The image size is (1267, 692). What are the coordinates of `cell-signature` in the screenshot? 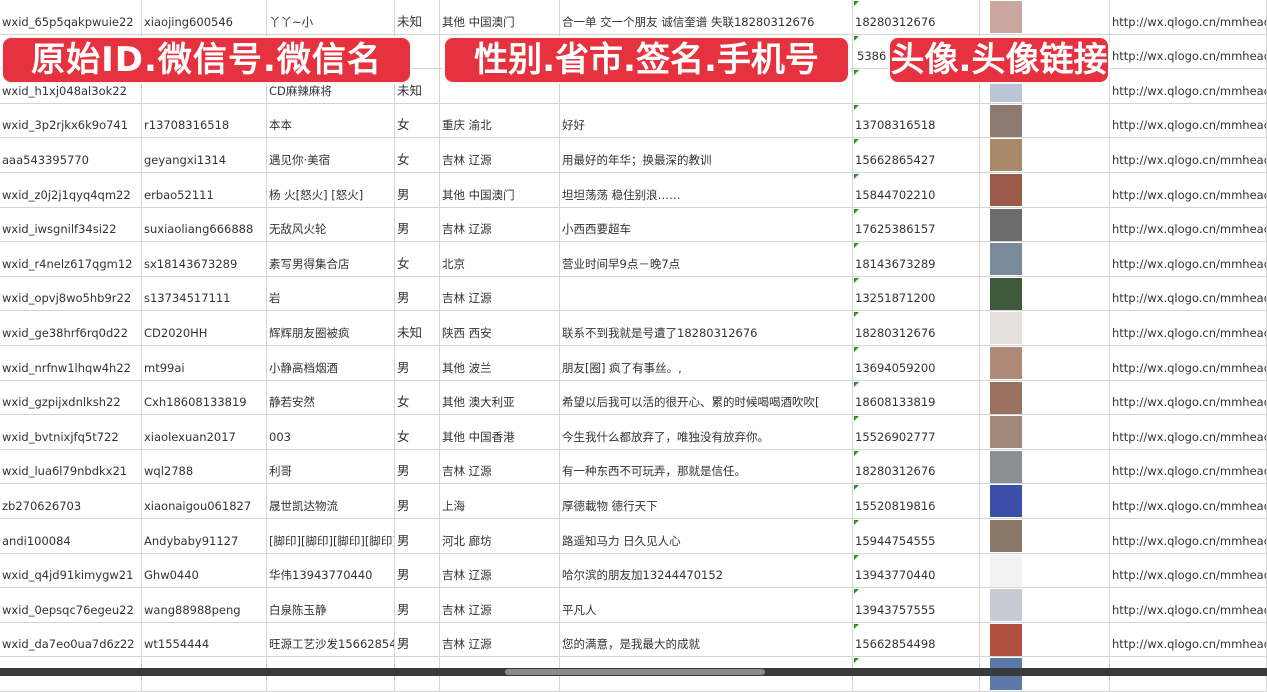 It's located at (706, 293).